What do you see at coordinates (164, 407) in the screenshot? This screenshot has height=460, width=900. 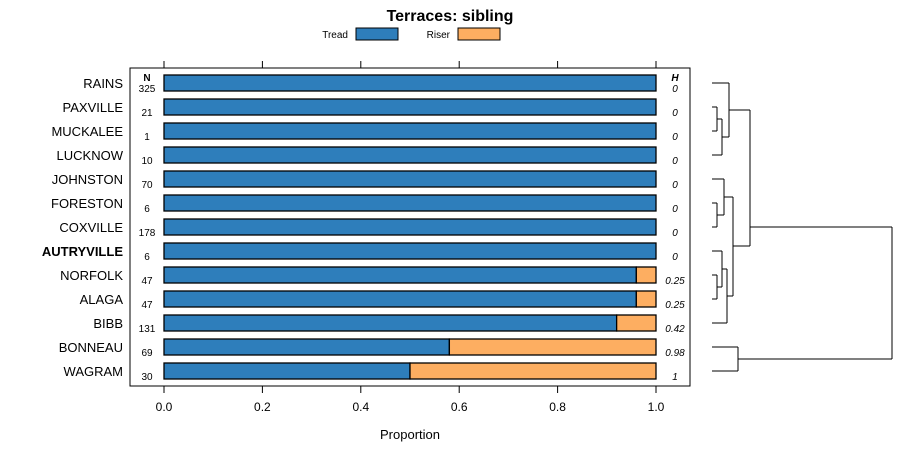 I see `x-tick-label: 0.0` at bounding box center [164, 407].